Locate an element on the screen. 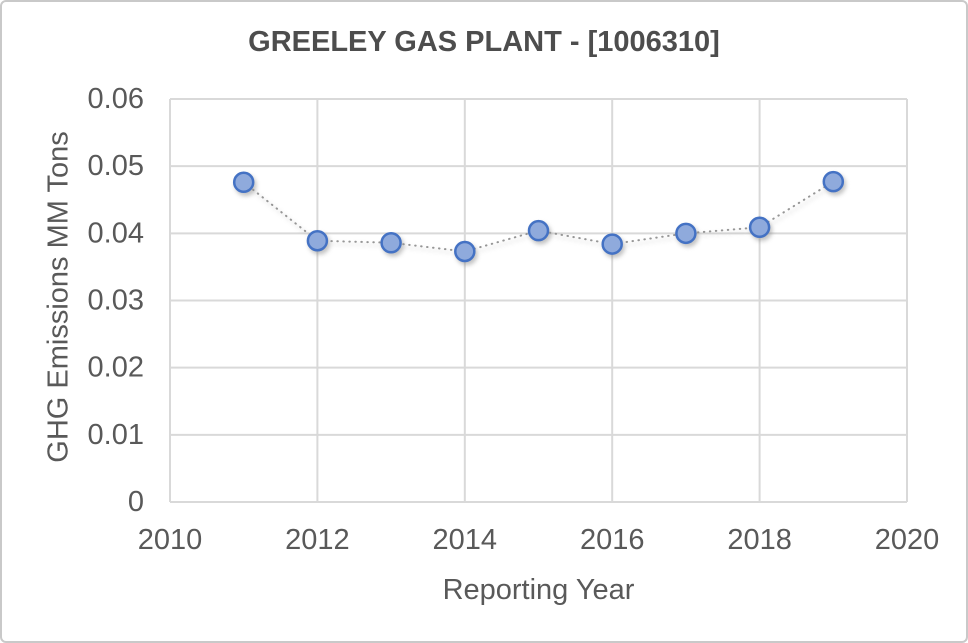 The width and height of the screenshot is (968, 643). data-point-2016 is located at coordinates (612, 244).